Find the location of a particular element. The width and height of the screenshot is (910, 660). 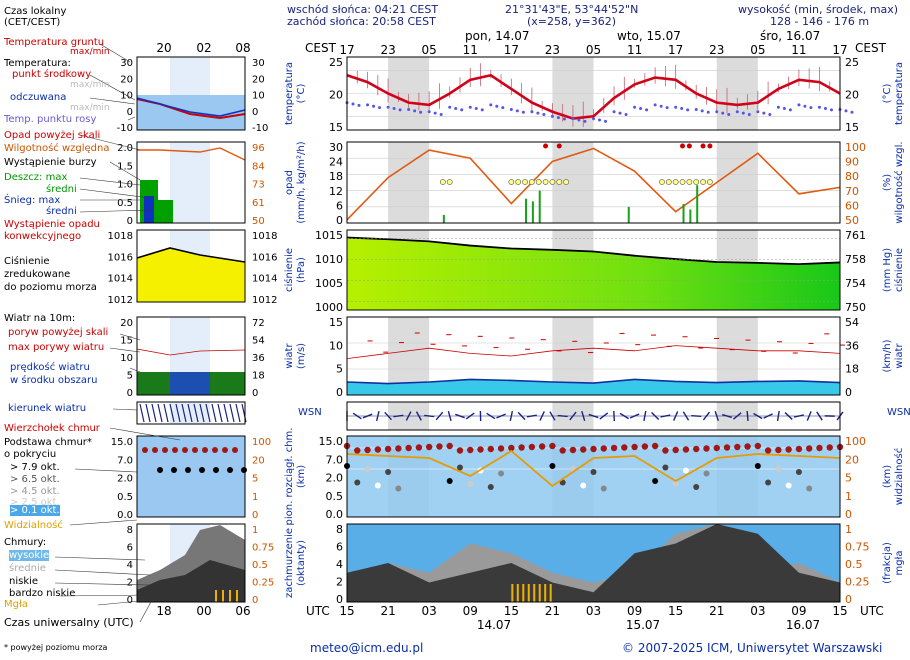

legend-tick-left: 4 is located at coordinates (130, 565).